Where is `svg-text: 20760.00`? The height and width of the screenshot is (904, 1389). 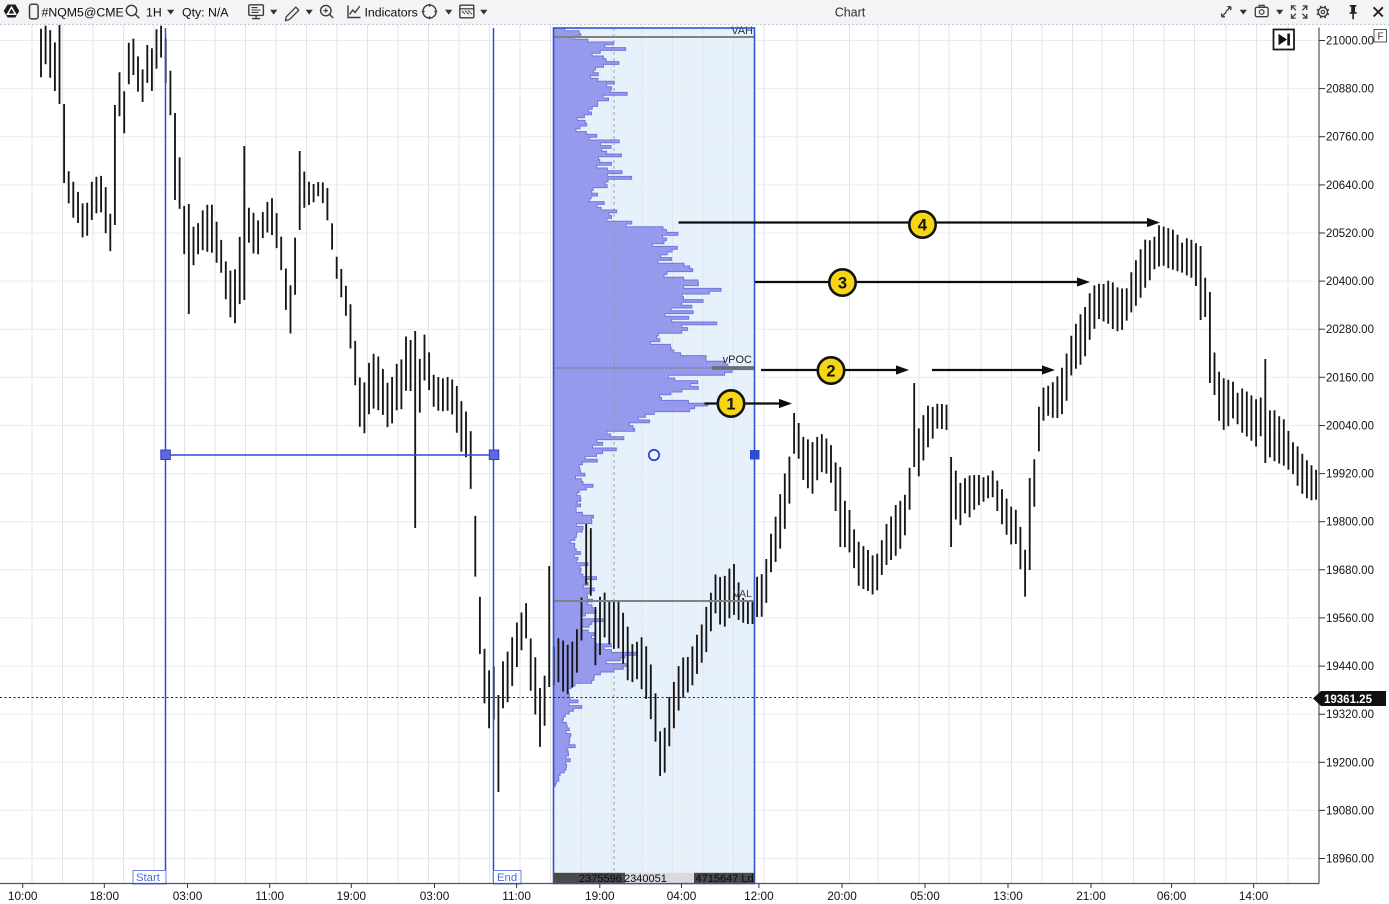 svg-text: 20760.00 is located at coordinates (1350, 138).